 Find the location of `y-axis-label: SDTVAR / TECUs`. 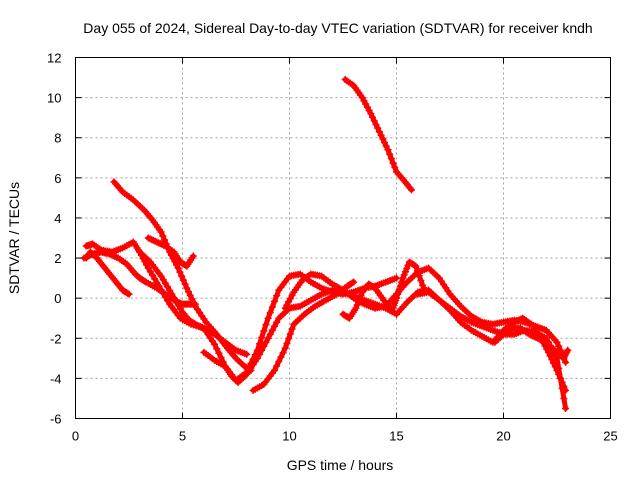

y-axis-label: SDTVAR / TECUs is located at coordinates (14, 238).